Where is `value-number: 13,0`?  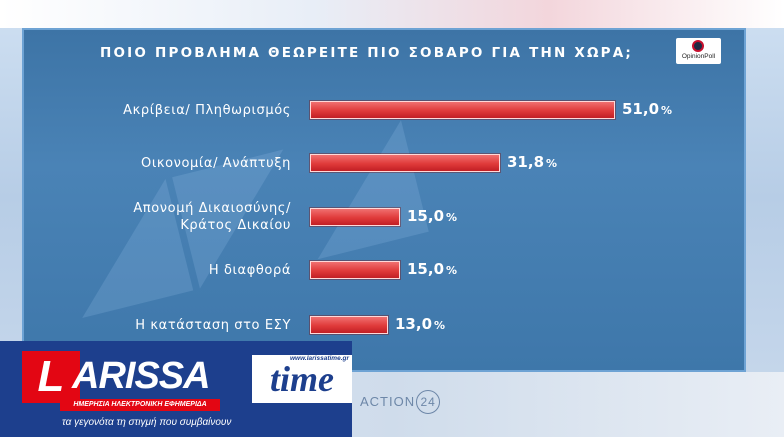 value-number: 13,0 is located at coordinates (414, 324).